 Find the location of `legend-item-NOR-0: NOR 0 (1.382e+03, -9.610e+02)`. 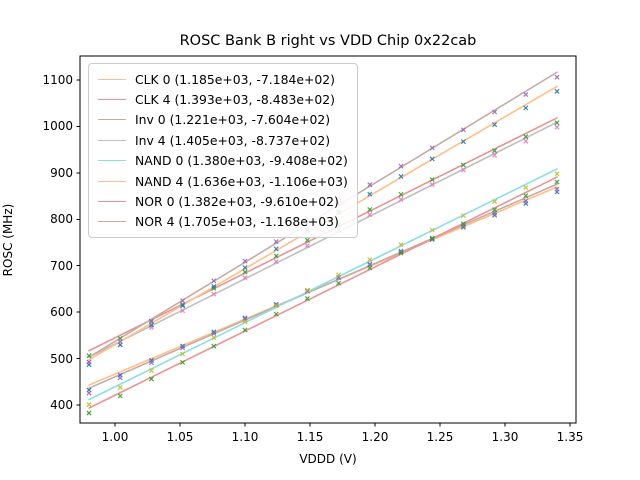

legend-item-NOR-0: NOR 0 (1.382e+03, -9.610e+02) is located at coordinates (222, 201).